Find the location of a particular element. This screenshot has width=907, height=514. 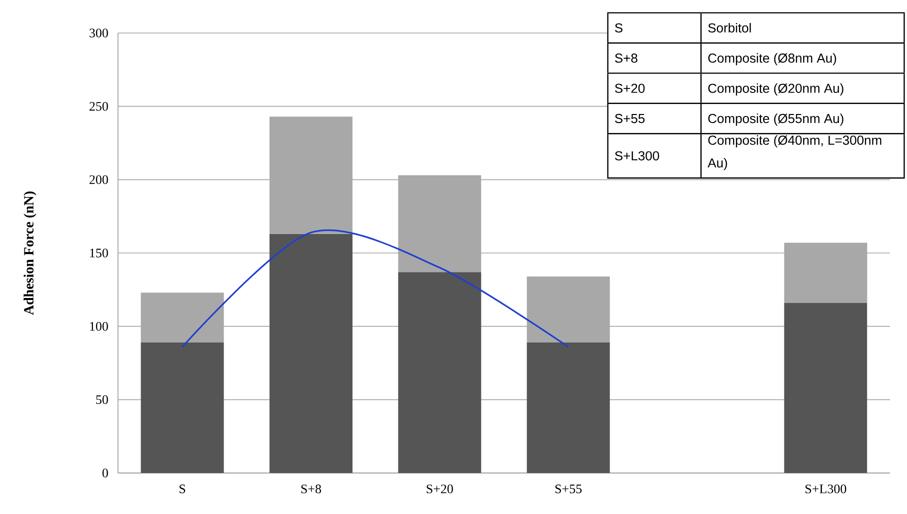

text: Sorbitol is located at coordinates (729, 27).